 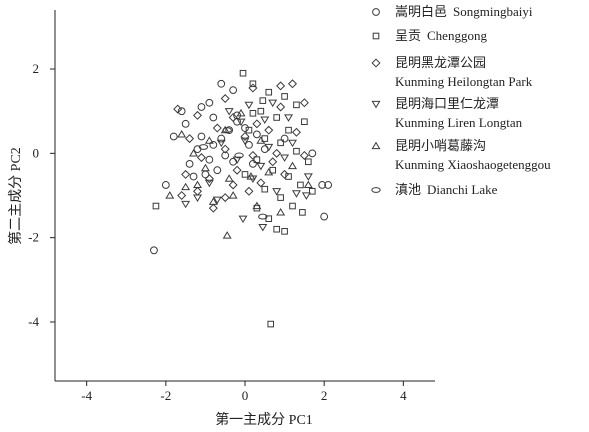 I want to click on y-tick-label: -2, so click(x=33, y=237).